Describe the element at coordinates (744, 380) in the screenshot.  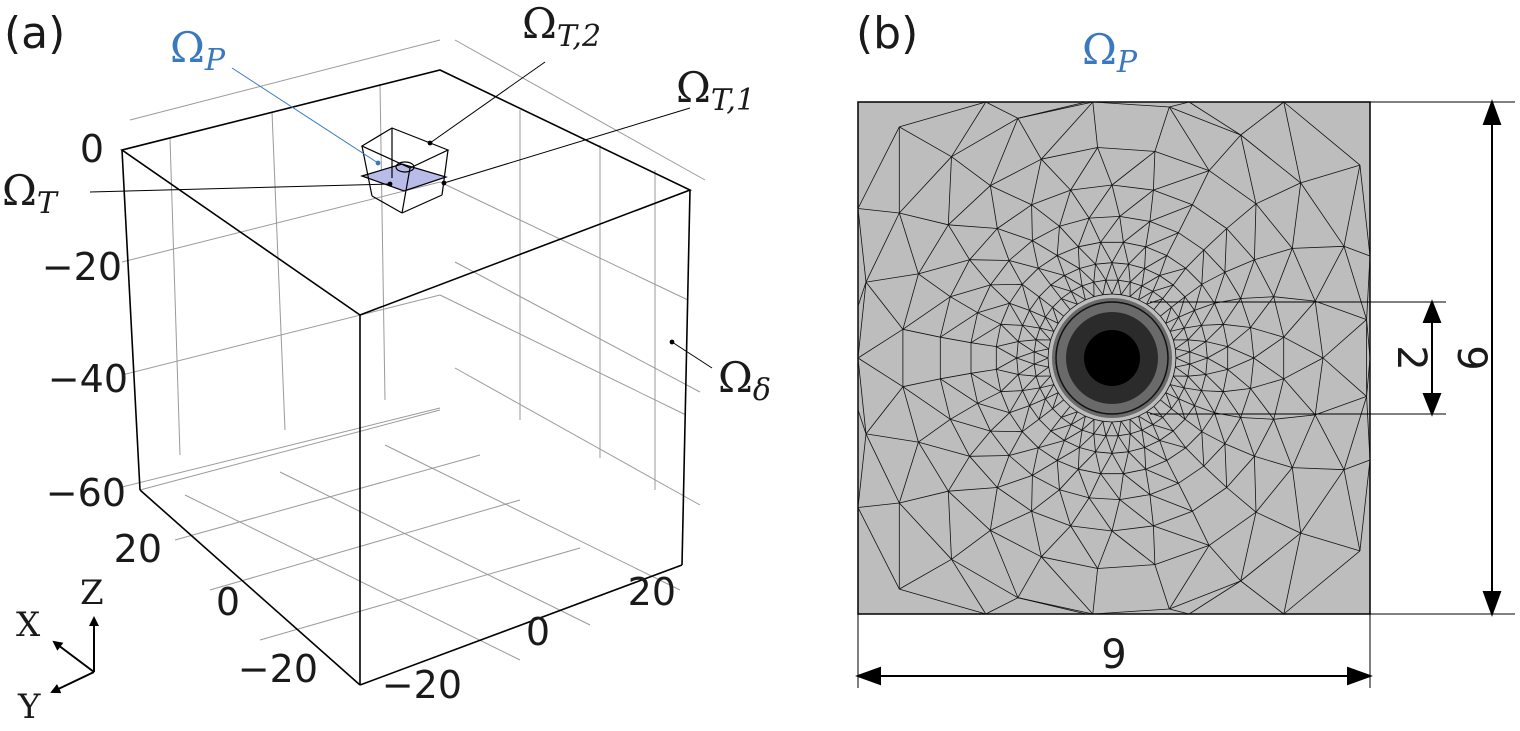
I see `label-omega-delta: Ωδ` at that location.